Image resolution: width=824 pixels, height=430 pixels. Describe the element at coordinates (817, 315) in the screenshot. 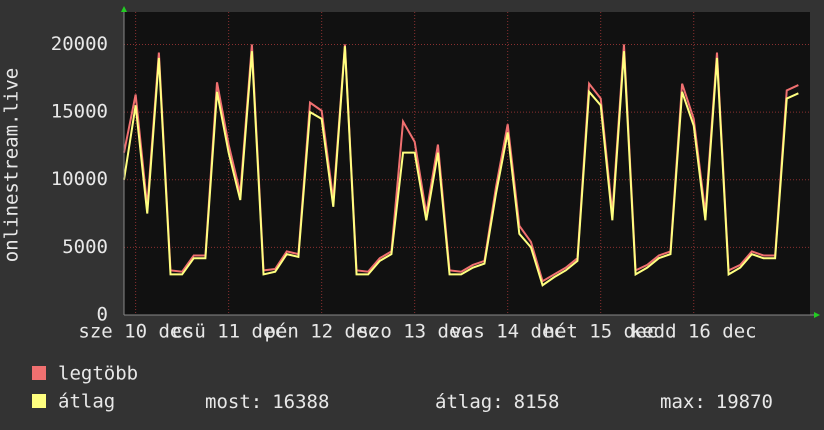

I see `x-arrow` at that location.